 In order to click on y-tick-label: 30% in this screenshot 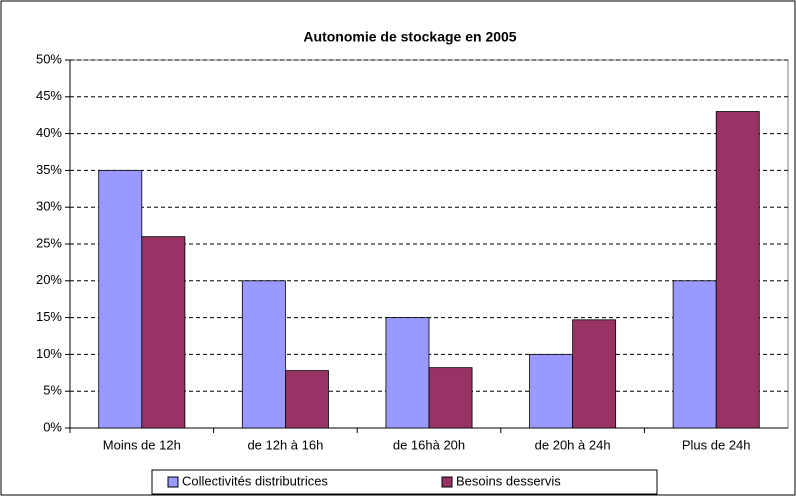, I will do `click(49, 206)`.